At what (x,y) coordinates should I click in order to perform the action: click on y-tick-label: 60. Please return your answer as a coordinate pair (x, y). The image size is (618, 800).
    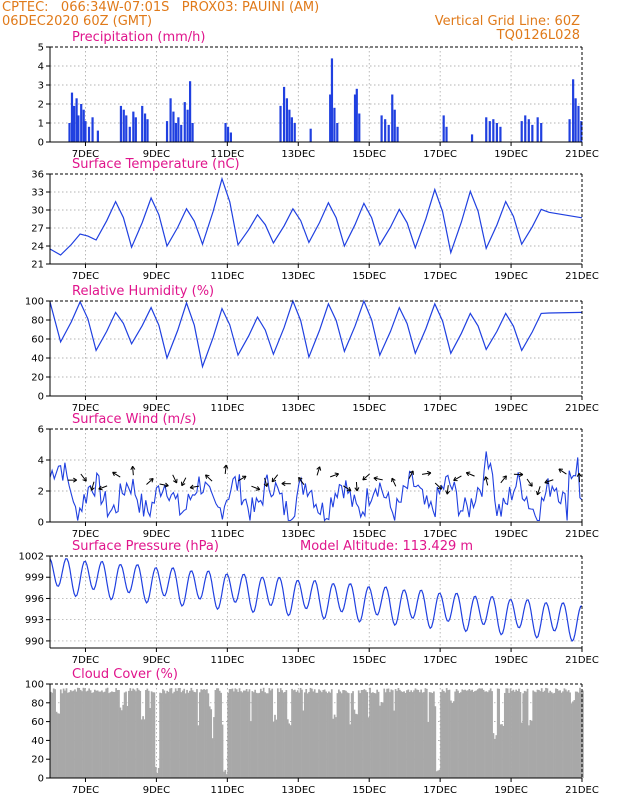
    Looking at the image, I should click on (37, 722).